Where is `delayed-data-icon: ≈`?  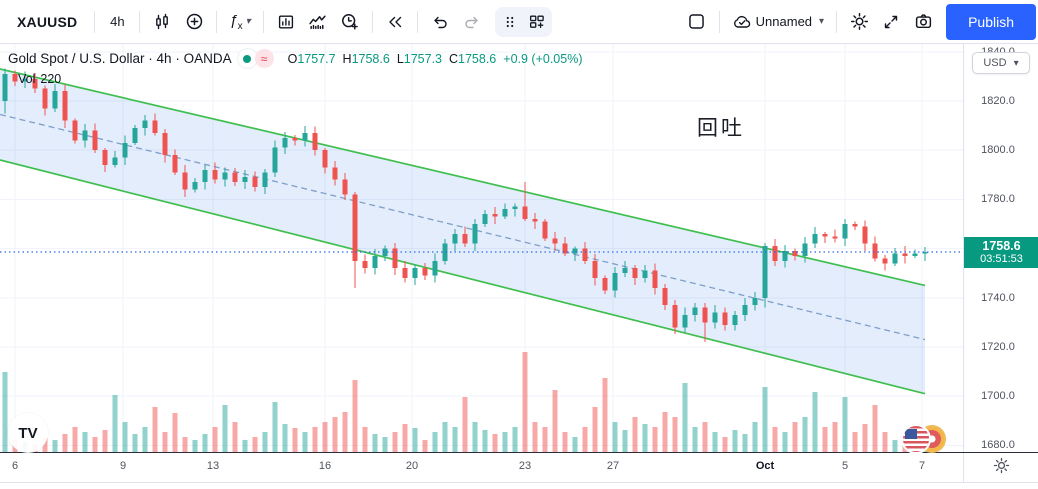
delayed-data-icon: ≈ is located at coordinates (264, 58).